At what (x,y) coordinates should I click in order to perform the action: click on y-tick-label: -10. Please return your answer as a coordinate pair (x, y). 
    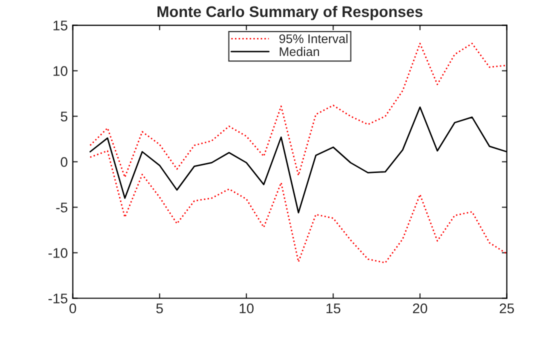
    Looking at the image, I should click on (58, 253).